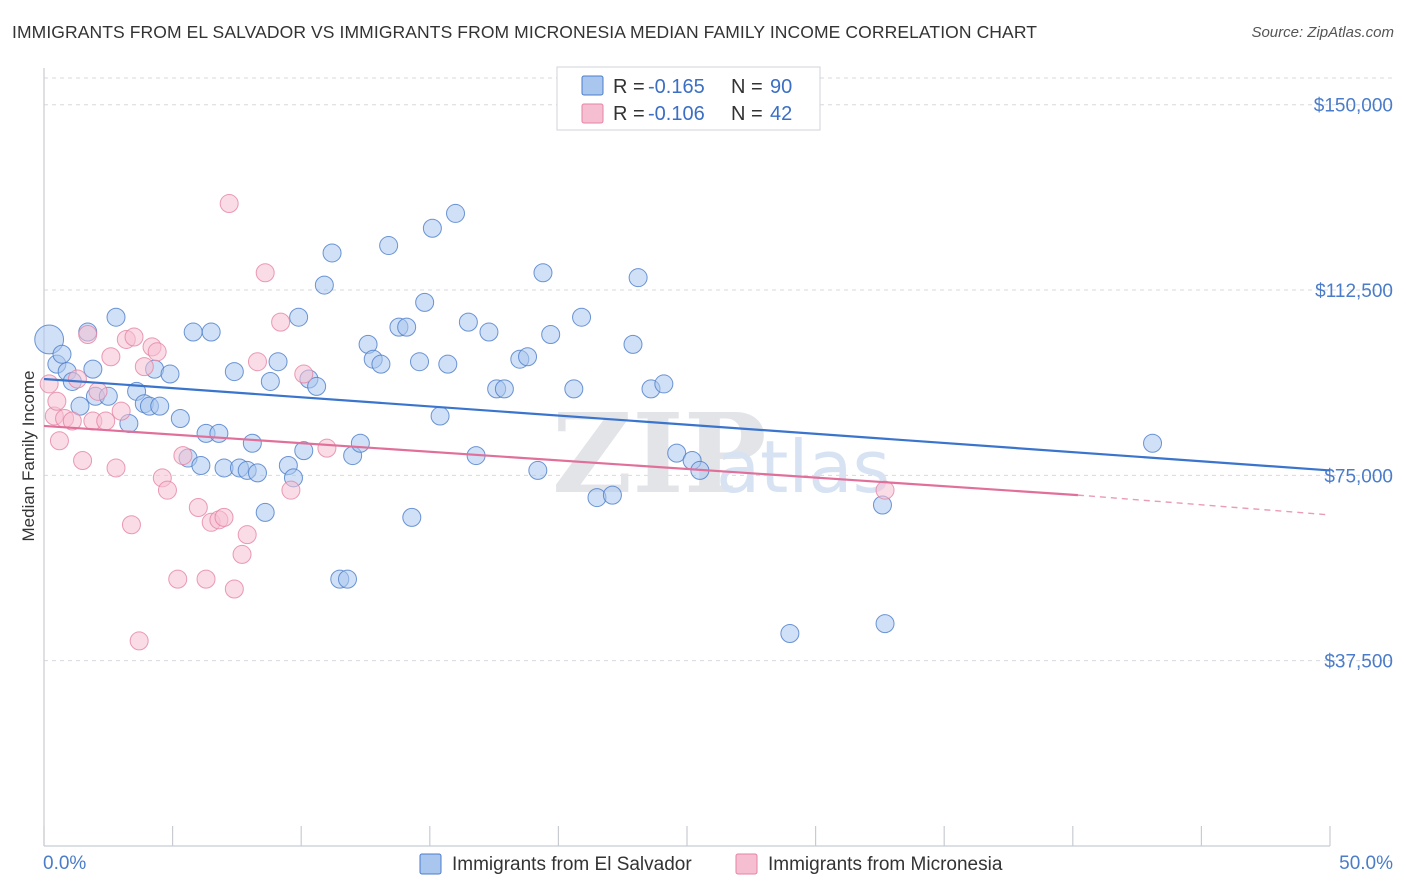 The width and height of the screenshot is (1406, 892). I want to click on trend-line-micronesia, so click(561, 460).